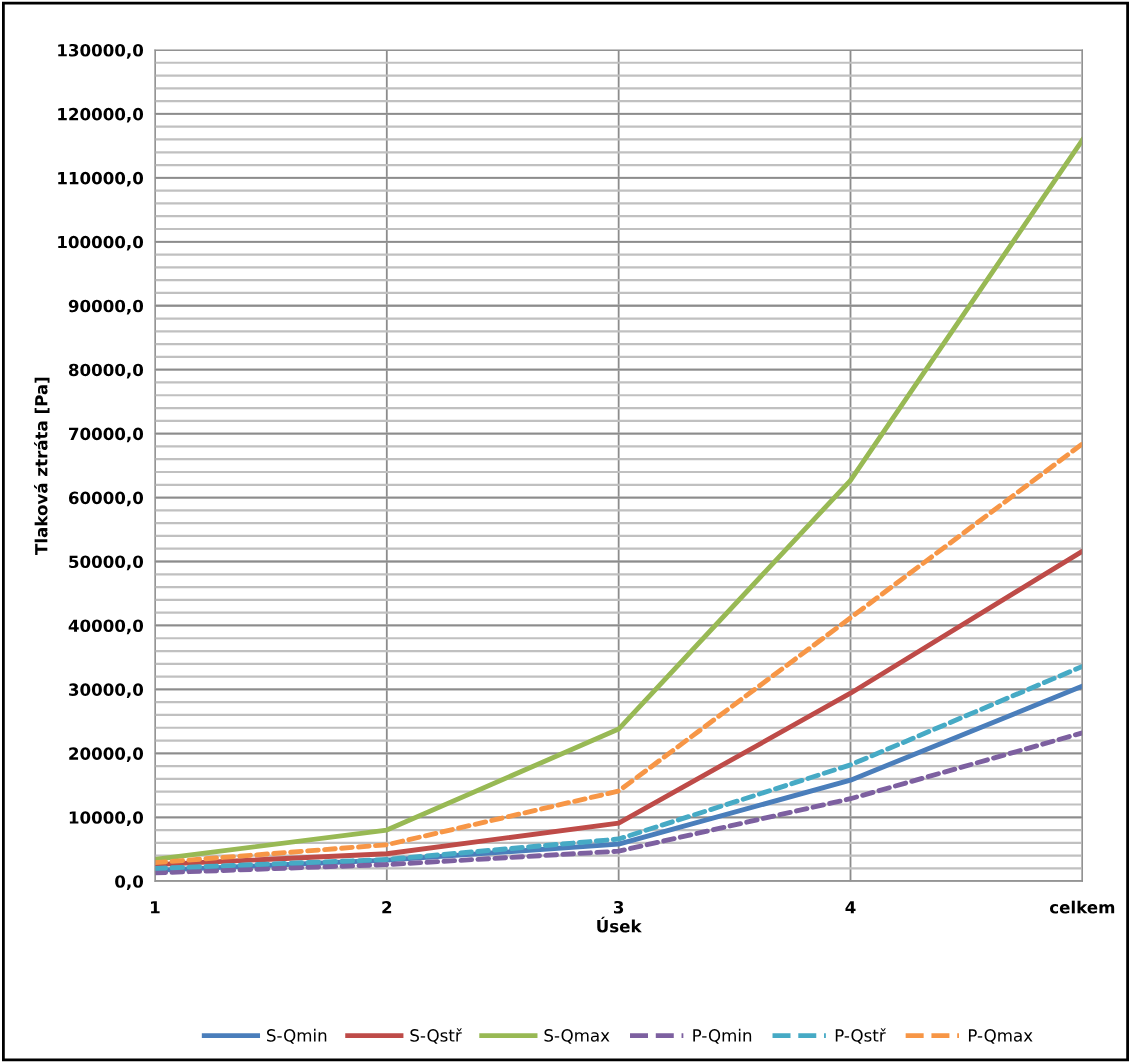 The width and height of the screenshot is (1131, 1063). I want to click on legend-label: S-Qmax, so click(577, 1036).